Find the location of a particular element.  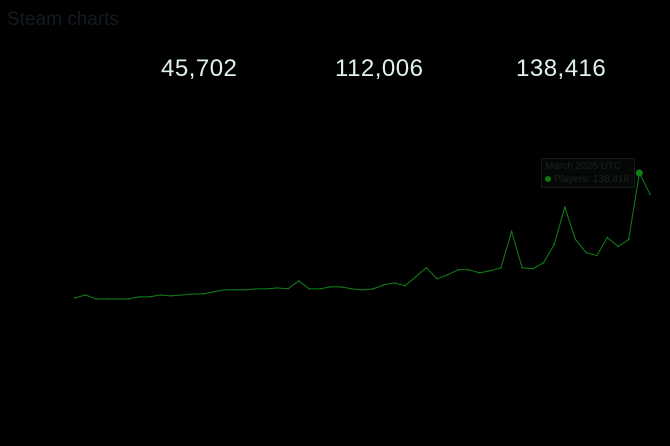

stat-24h-peak: 112,006 is located at coordinates (379, 68).